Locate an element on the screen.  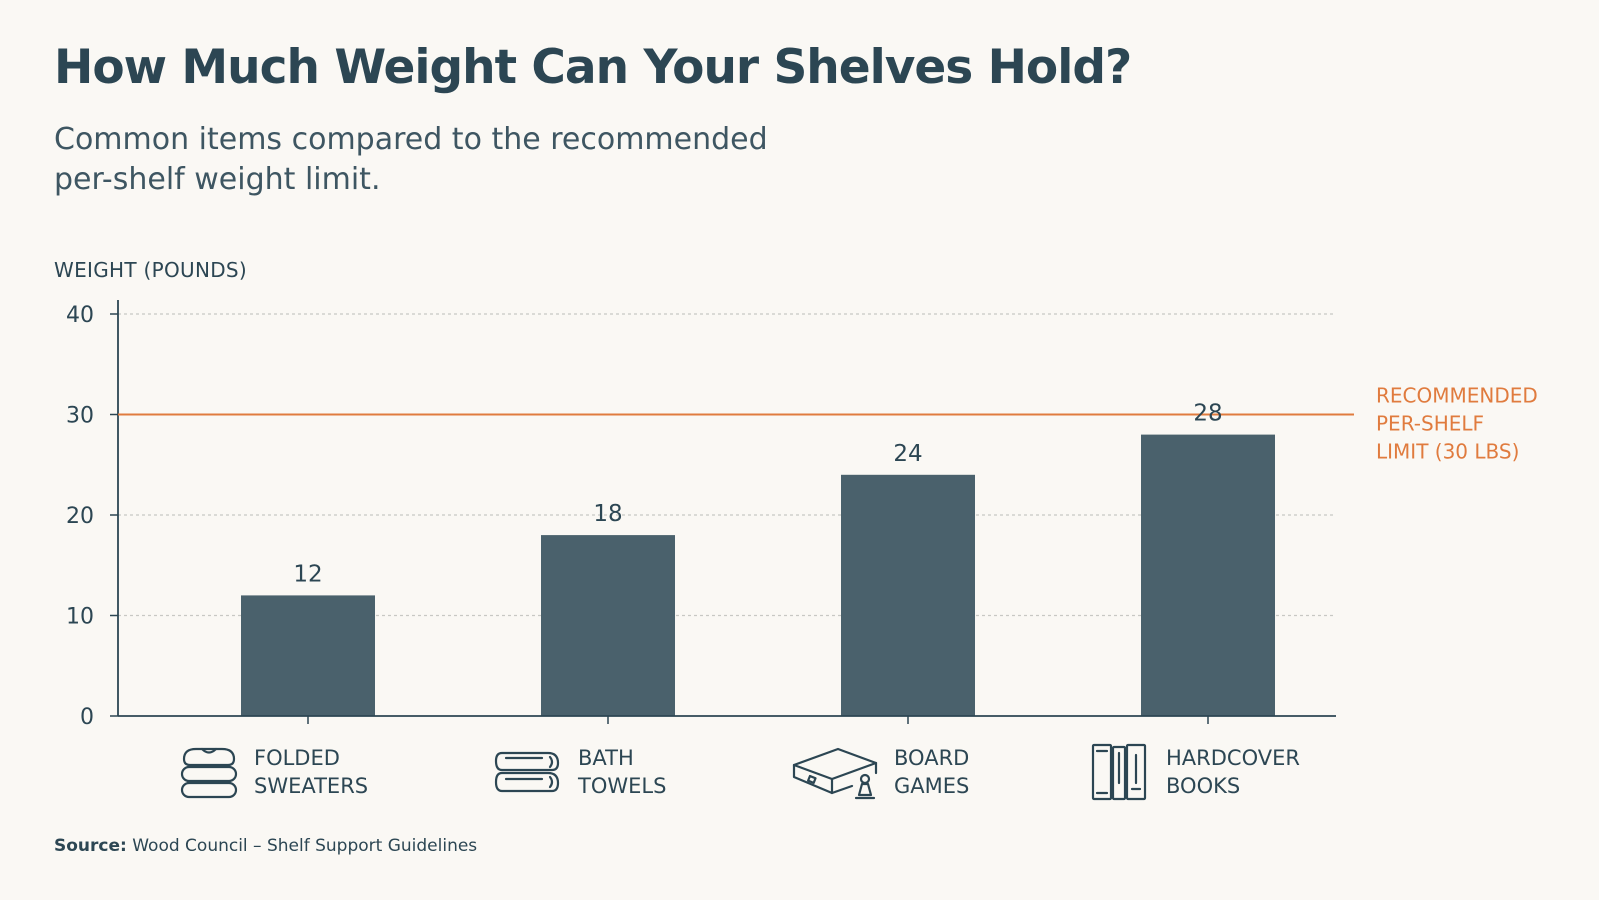
board-game-icon is located at coordinates (835, 773).